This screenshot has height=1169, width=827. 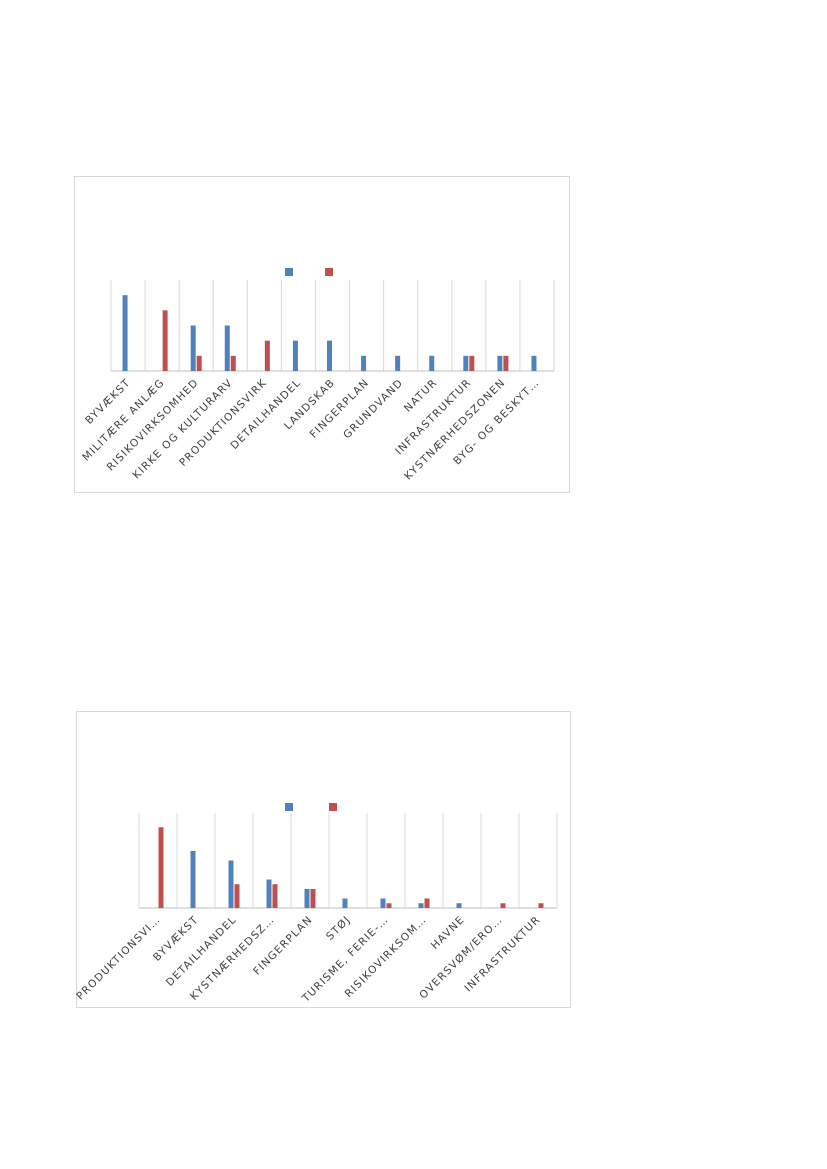 I want to click on x-tick-label: DETAILHANDEL, so click(x=201, y=951).